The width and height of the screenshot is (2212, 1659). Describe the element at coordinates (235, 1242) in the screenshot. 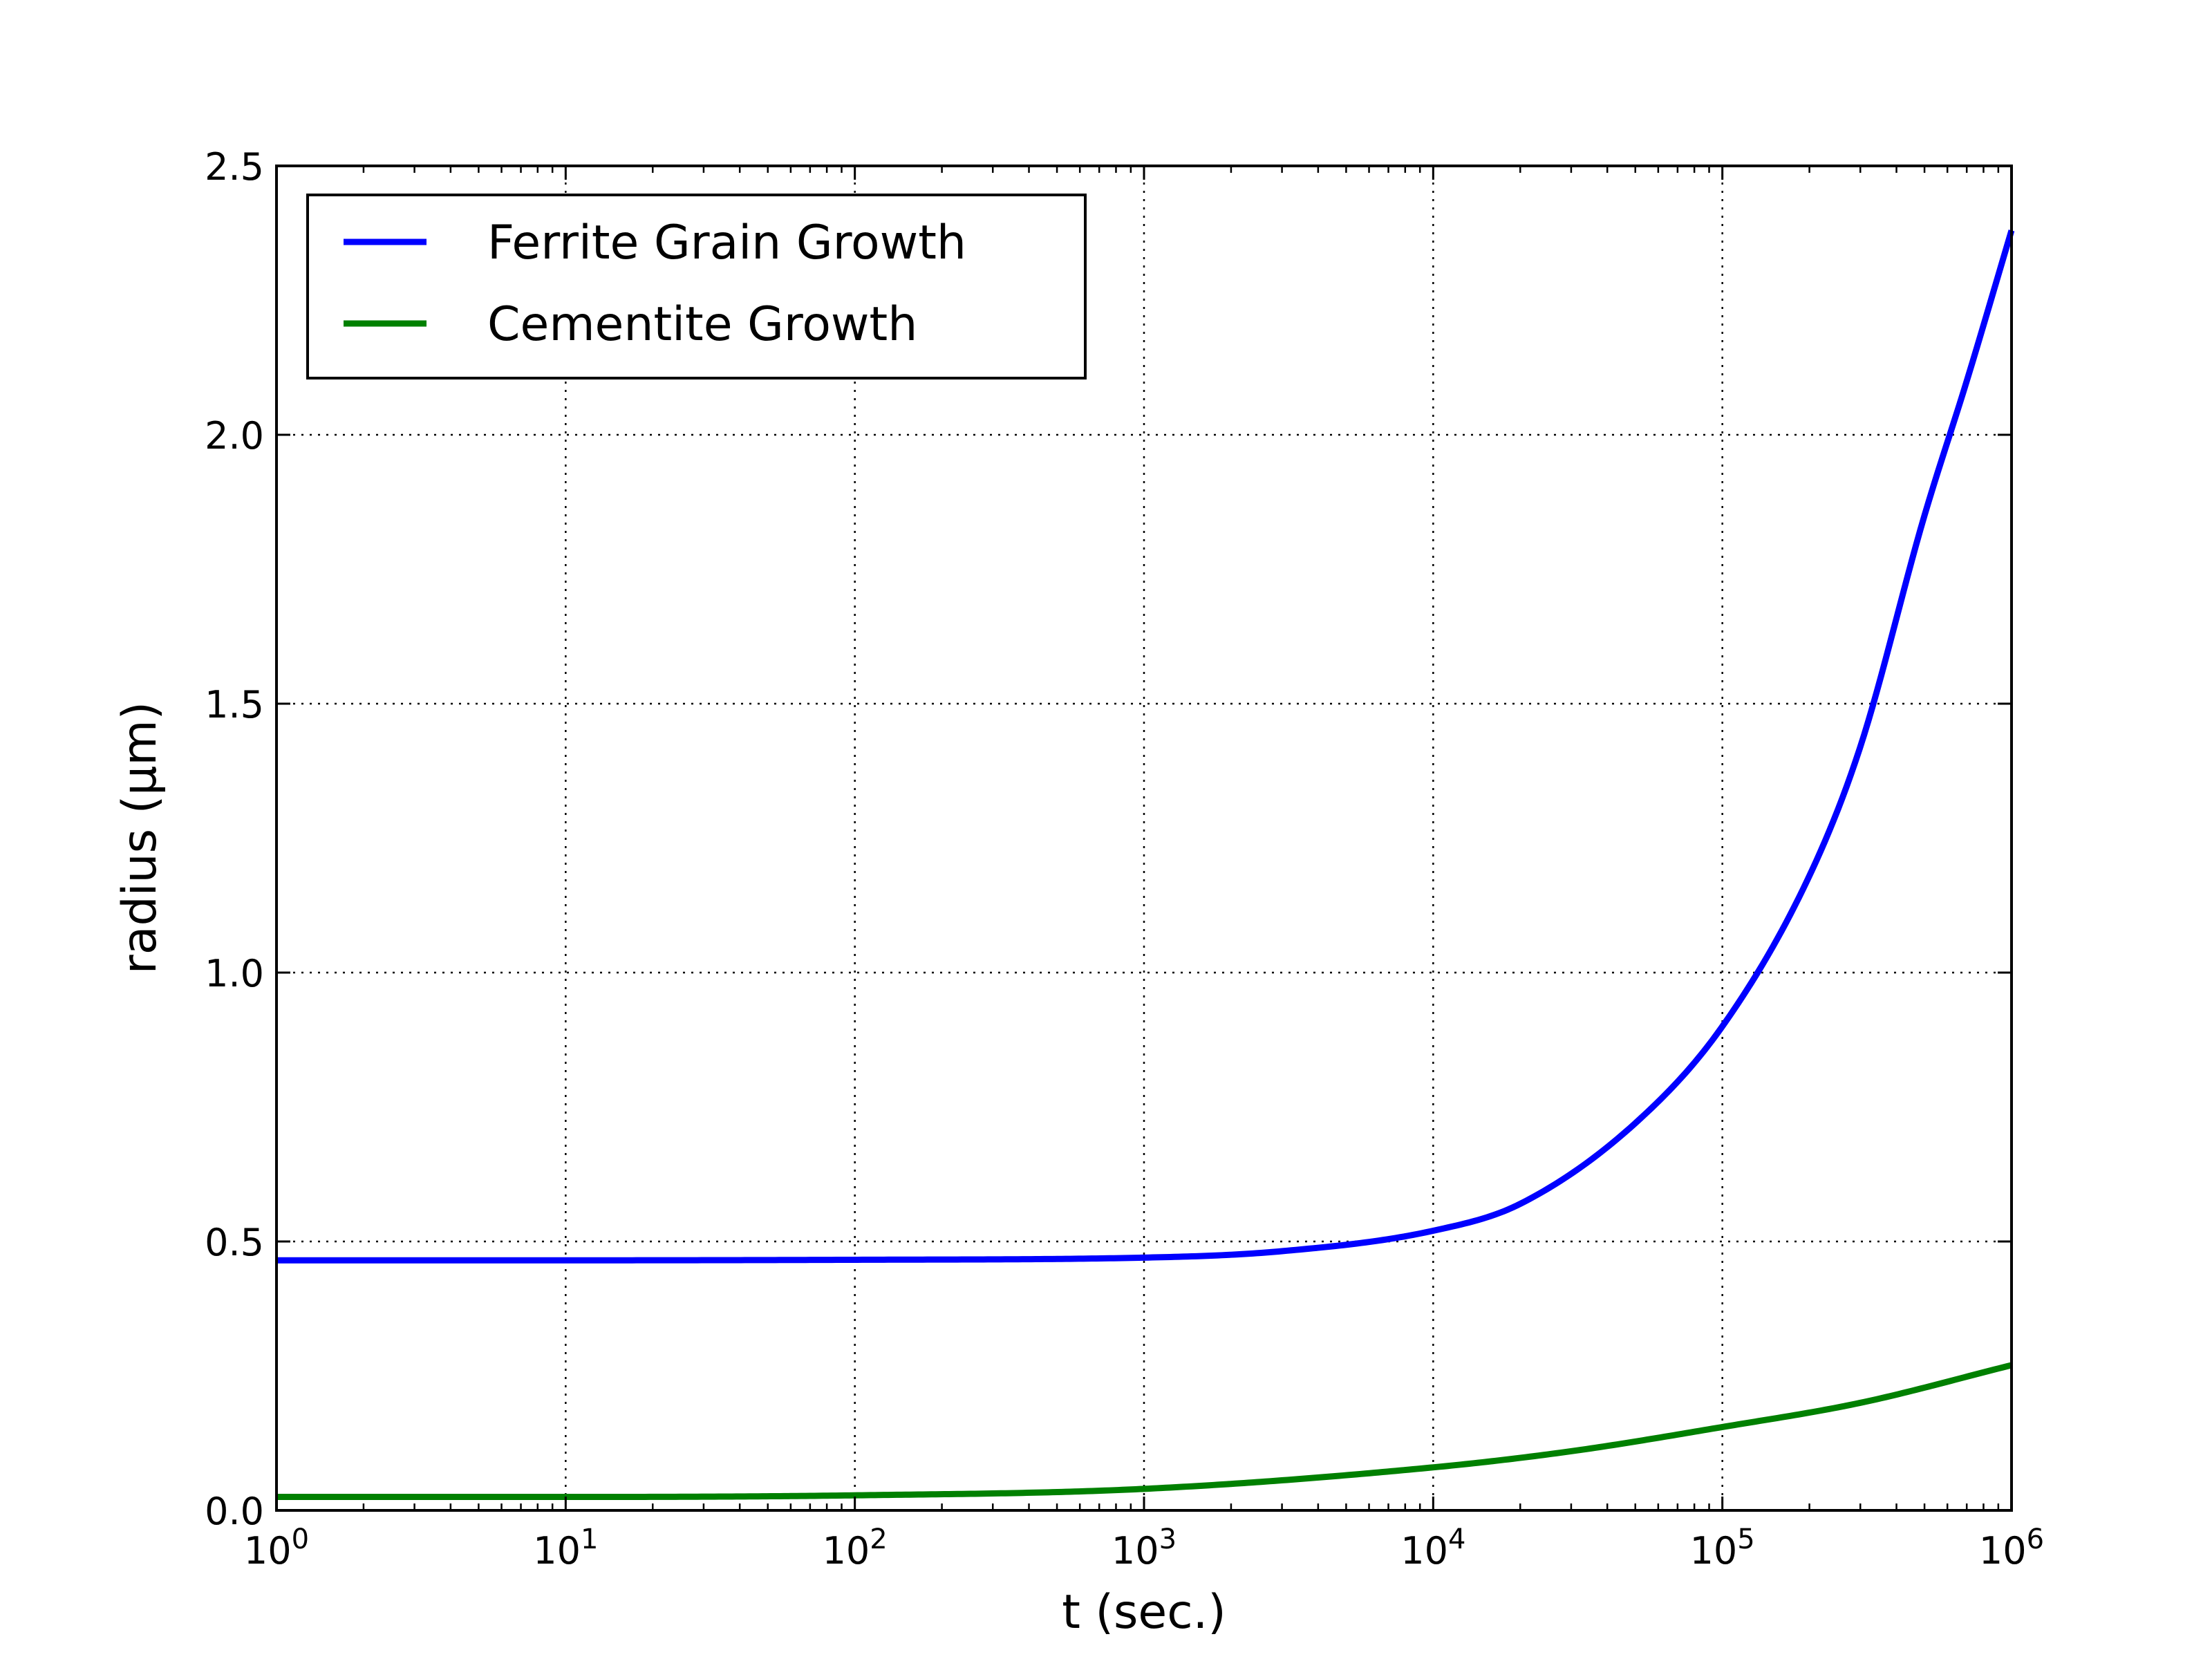

I see `y-tick-label: 0.5` at that location.